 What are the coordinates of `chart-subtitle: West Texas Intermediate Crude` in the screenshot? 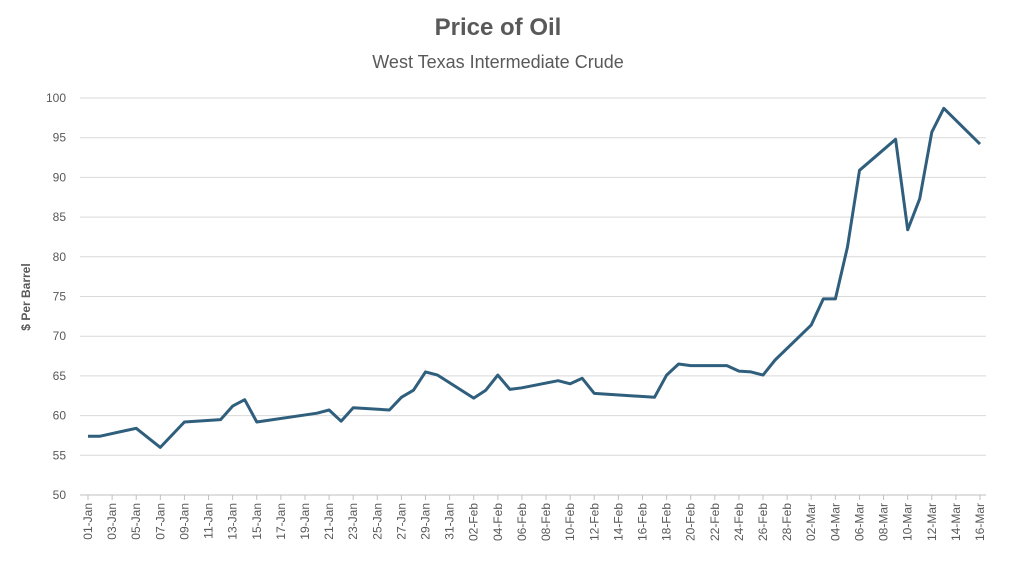 It's located at (497, 62).